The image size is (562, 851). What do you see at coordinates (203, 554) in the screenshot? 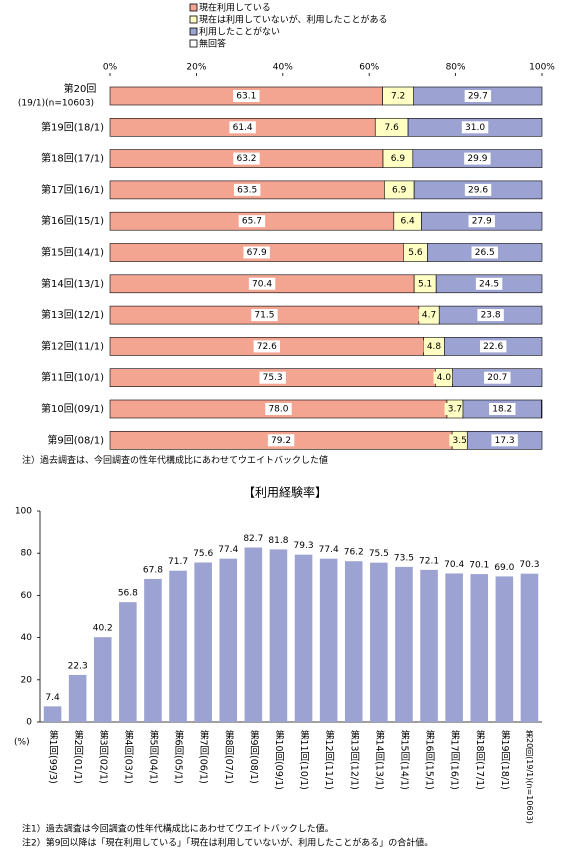
I see `value-label: 75.6` at bounding box center [203, 554].